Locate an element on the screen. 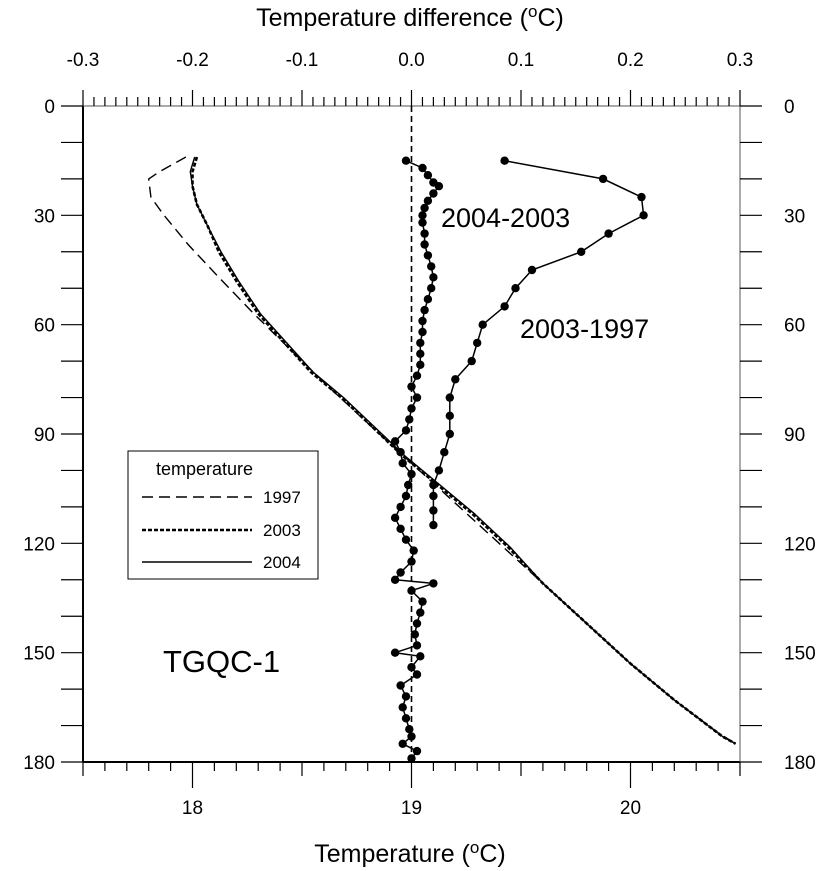 The width and height of the screenshot is (820, 871). top-tick-label-4: 0.1 is located at coordinates (521, 60).